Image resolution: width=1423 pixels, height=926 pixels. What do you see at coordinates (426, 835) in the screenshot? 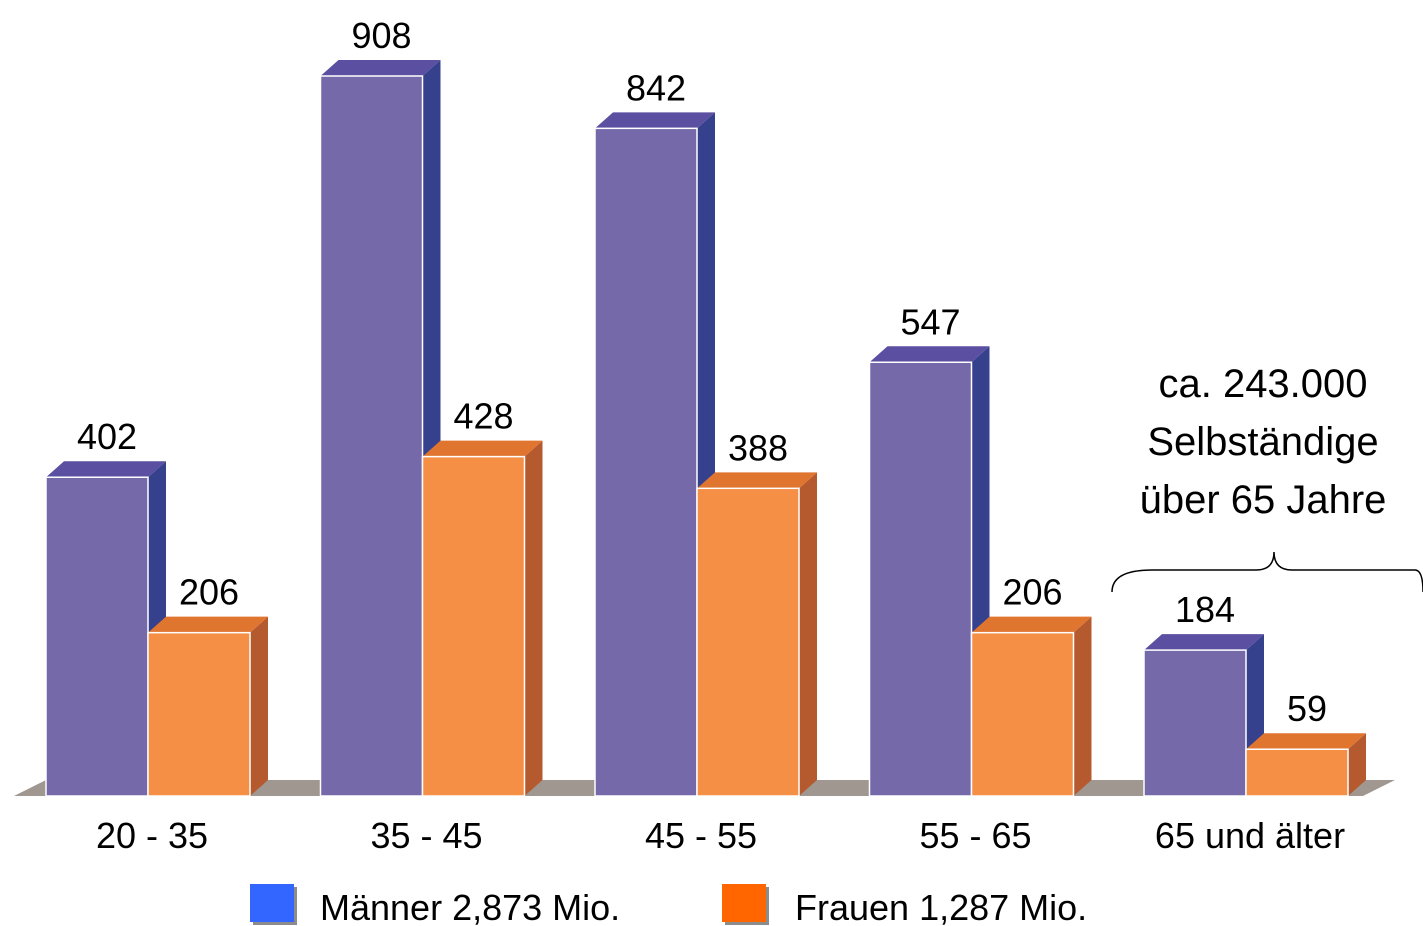
I see `category-label-1: 35 - 45` at bounding box center [426, 835].